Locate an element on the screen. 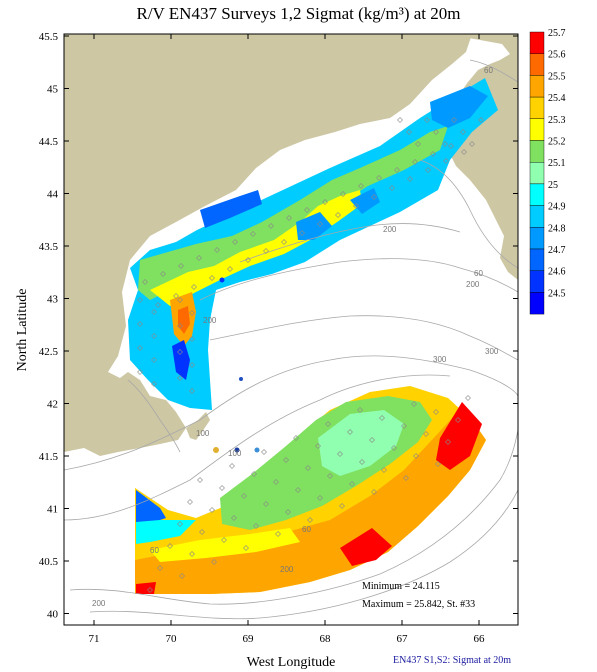 This screenshot has height=672, width=597. depth-label: 300 is located at coordinates (440, 359).